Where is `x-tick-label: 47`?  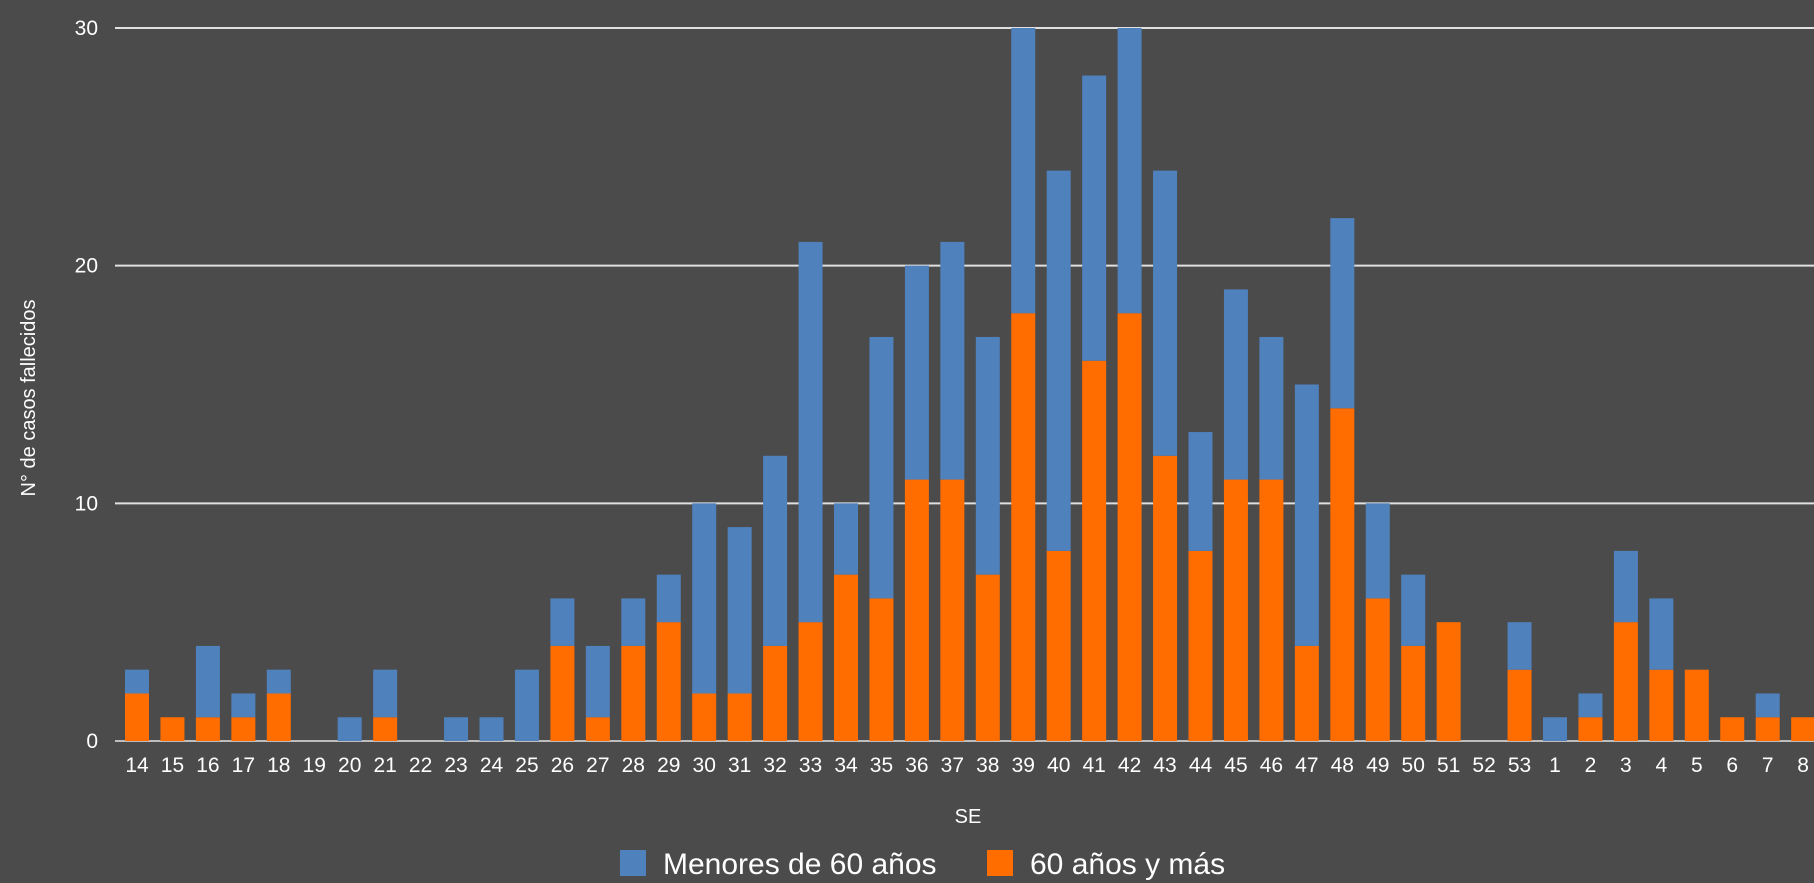 x-tick-label: 47 is located at coordinates (1306, 765).